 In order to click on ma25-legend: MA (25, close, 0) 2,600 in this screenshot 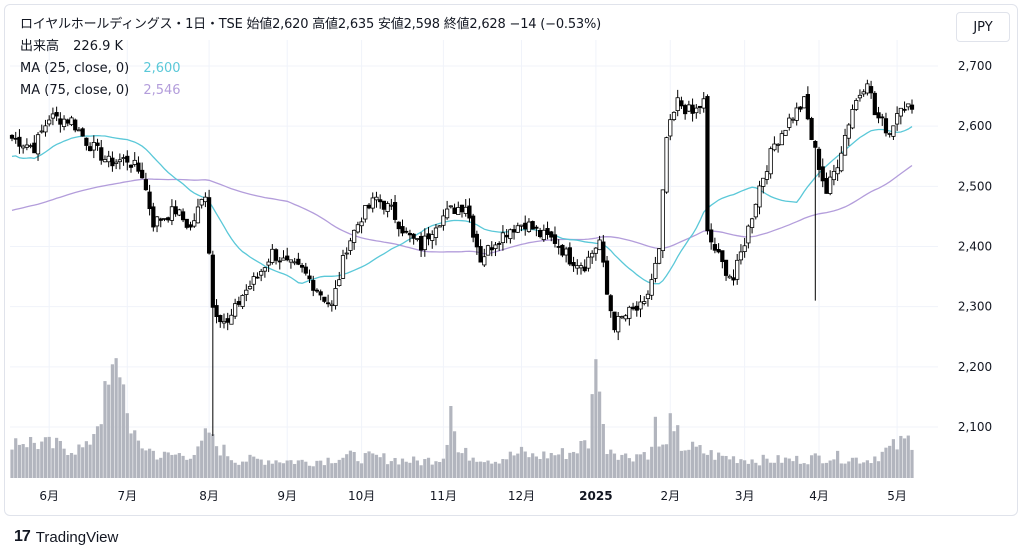, I will do `click(310, 69)`.